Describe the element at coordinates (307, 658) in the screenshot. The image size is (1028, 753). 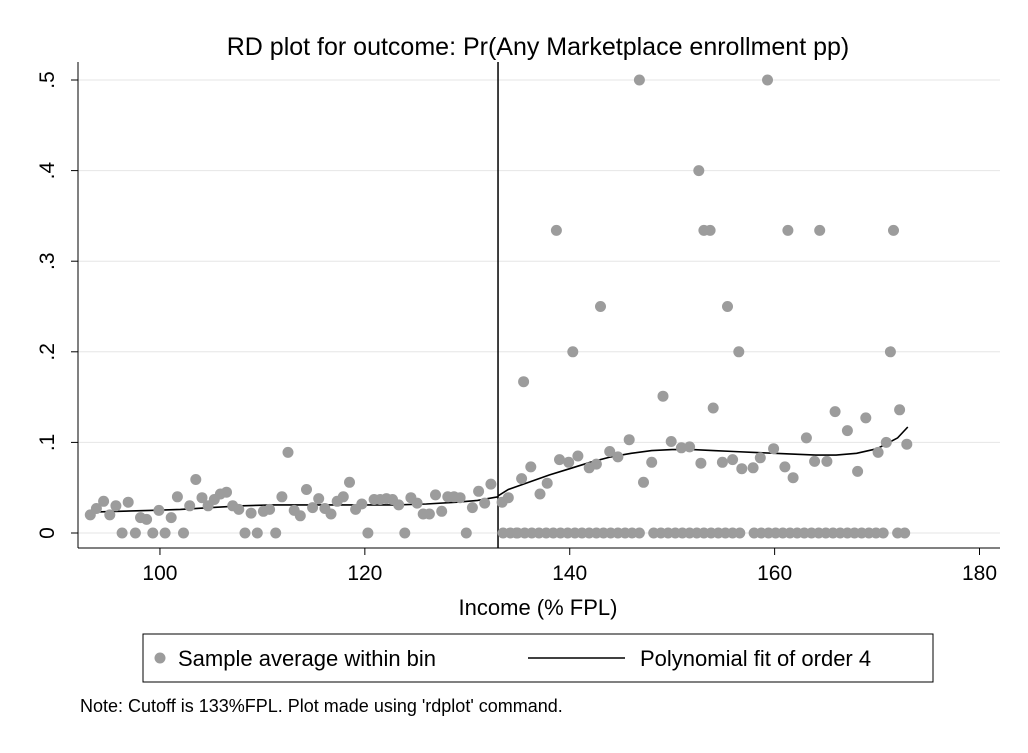
I see `legend-label-bin-average: Sample average within bin` at that location.